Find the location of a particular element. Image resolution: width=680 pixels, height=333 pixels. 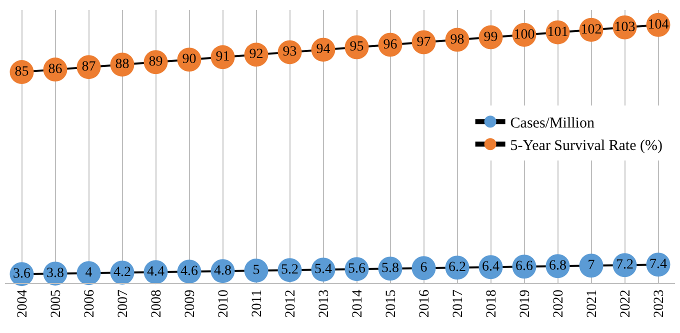

x-tick-label: 2023 is located at coordinates (659, 304).